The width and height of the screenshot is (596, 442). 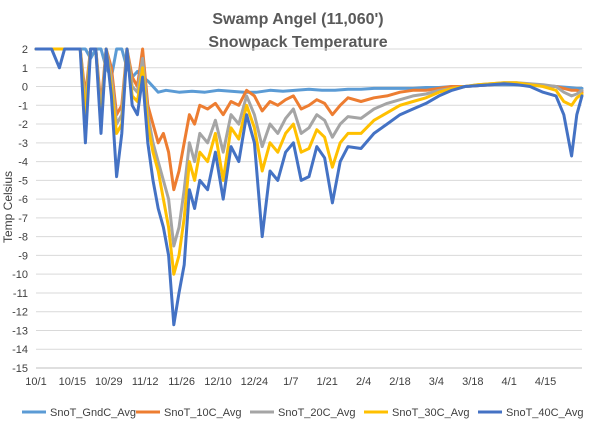 What do you see at coordinates (23, 181) in the screenshot?
I see `y-tick-label: -5` at bounding box center [23, 181].